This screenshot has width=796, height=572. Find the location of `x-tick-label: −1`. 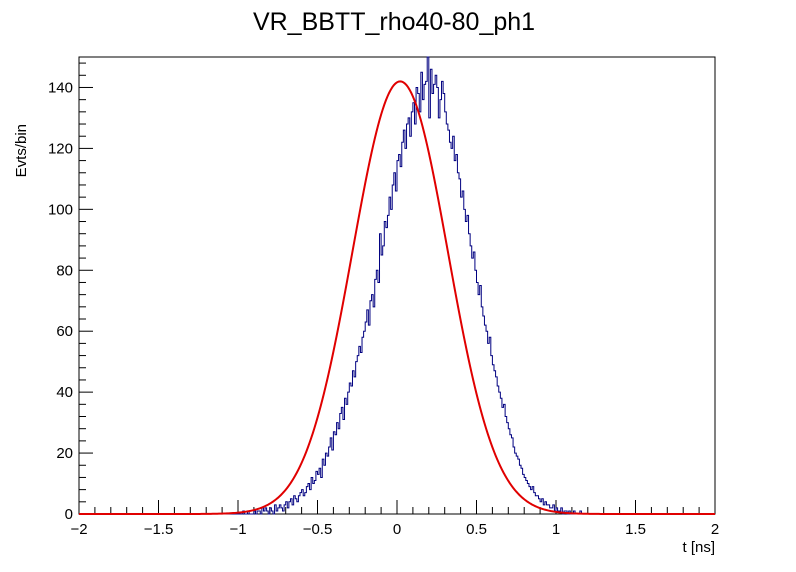

x-tick-label: −1 is located at coordinates (237, 529).